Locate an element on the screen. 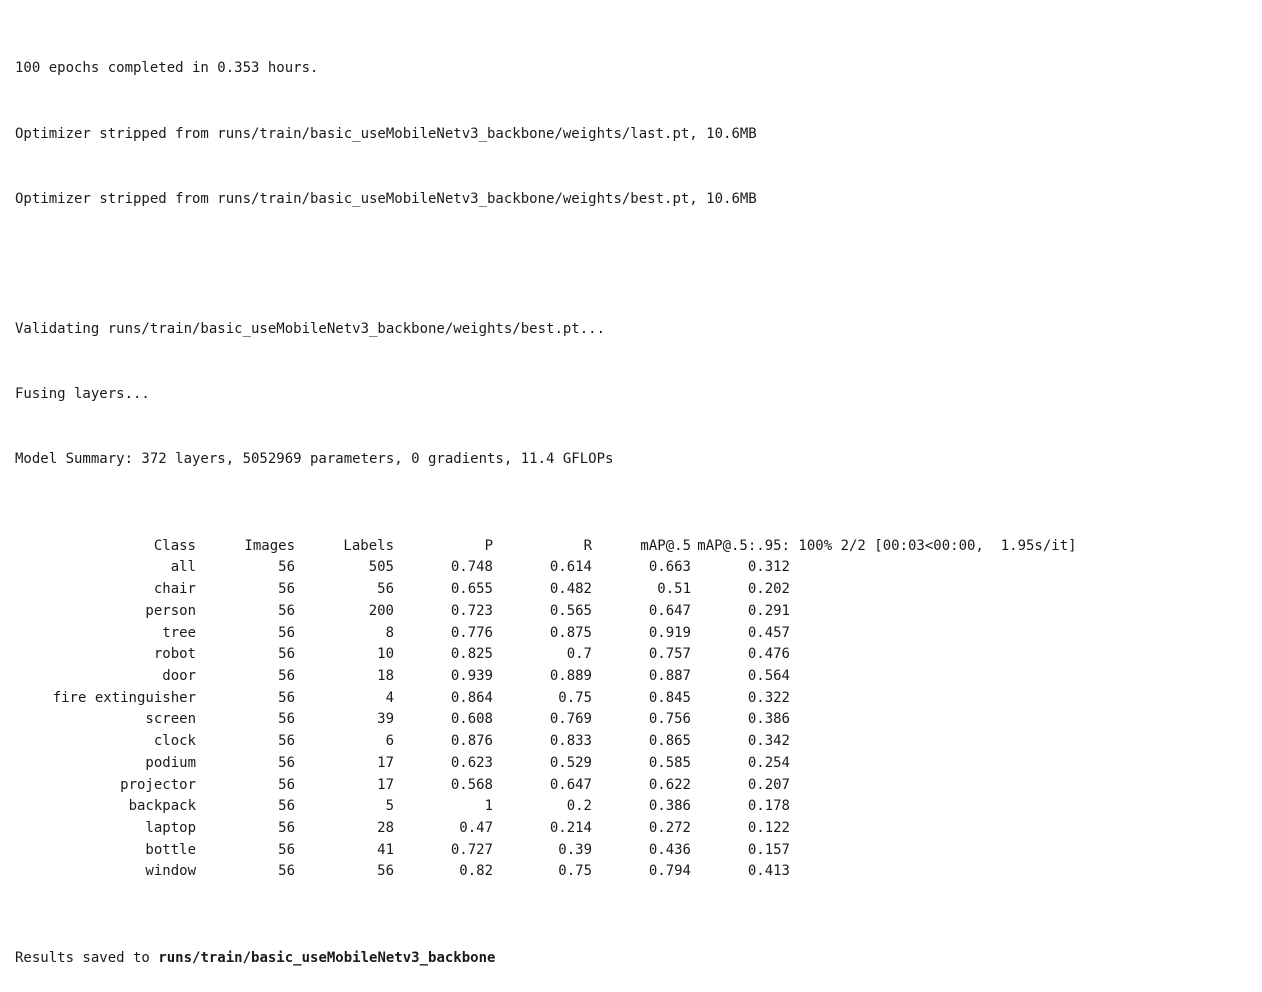  cell-map50-95: 0.457 is located at coordinates (768, 632).